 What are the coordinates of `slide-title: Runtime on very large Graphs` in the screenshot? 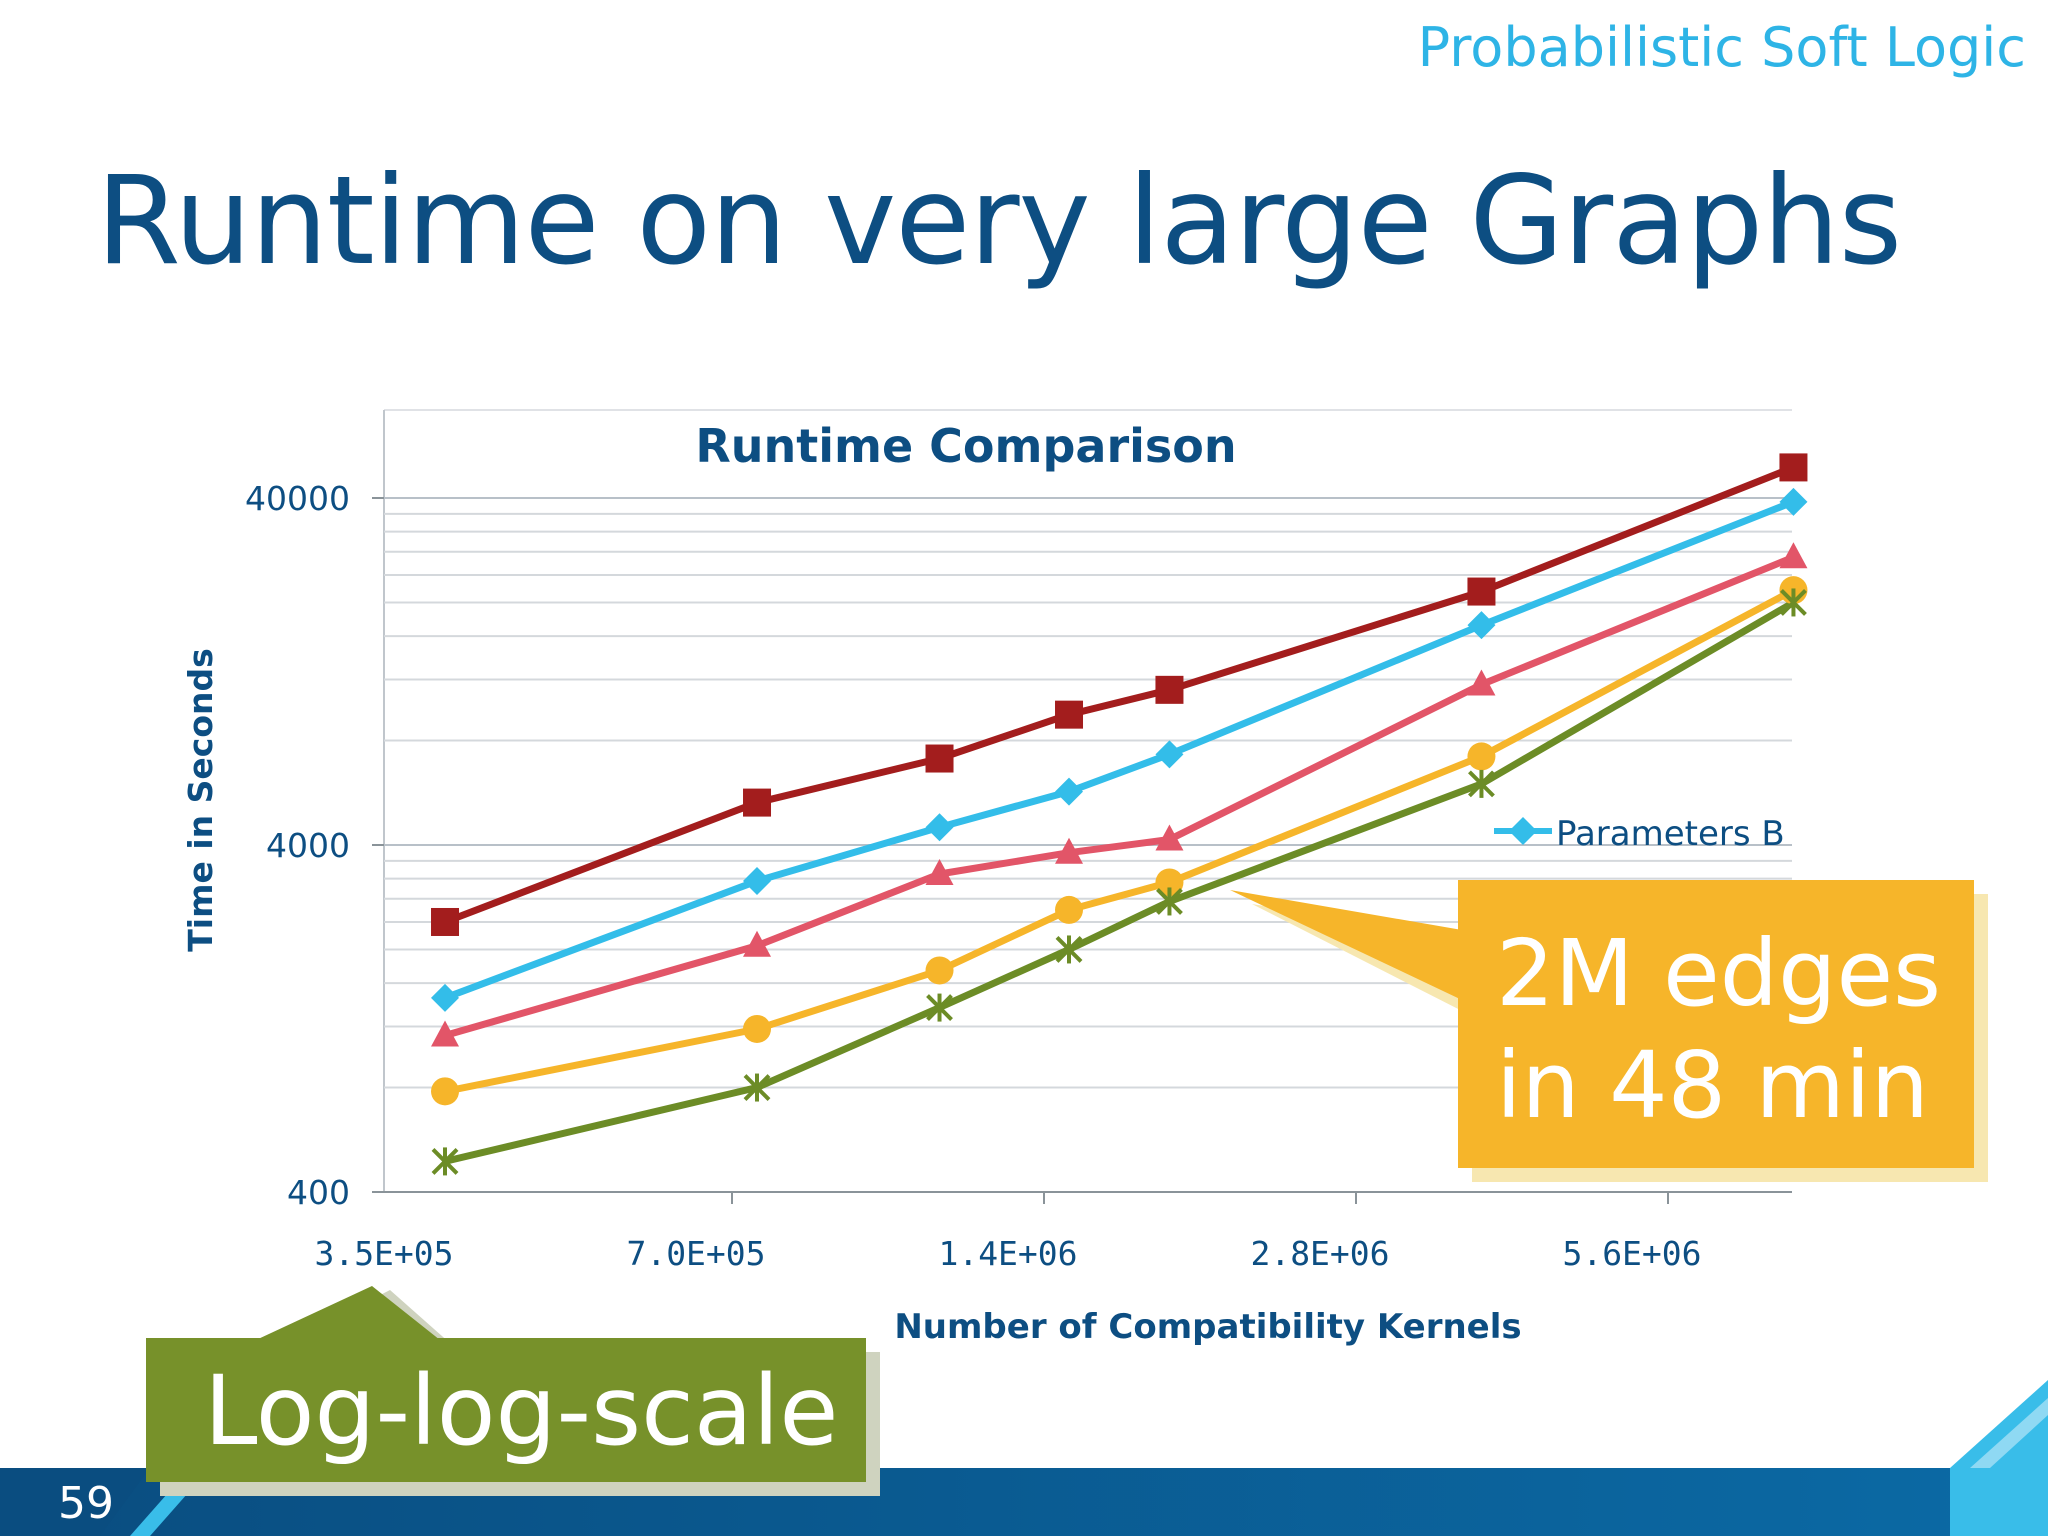 It's located at (999, 221).